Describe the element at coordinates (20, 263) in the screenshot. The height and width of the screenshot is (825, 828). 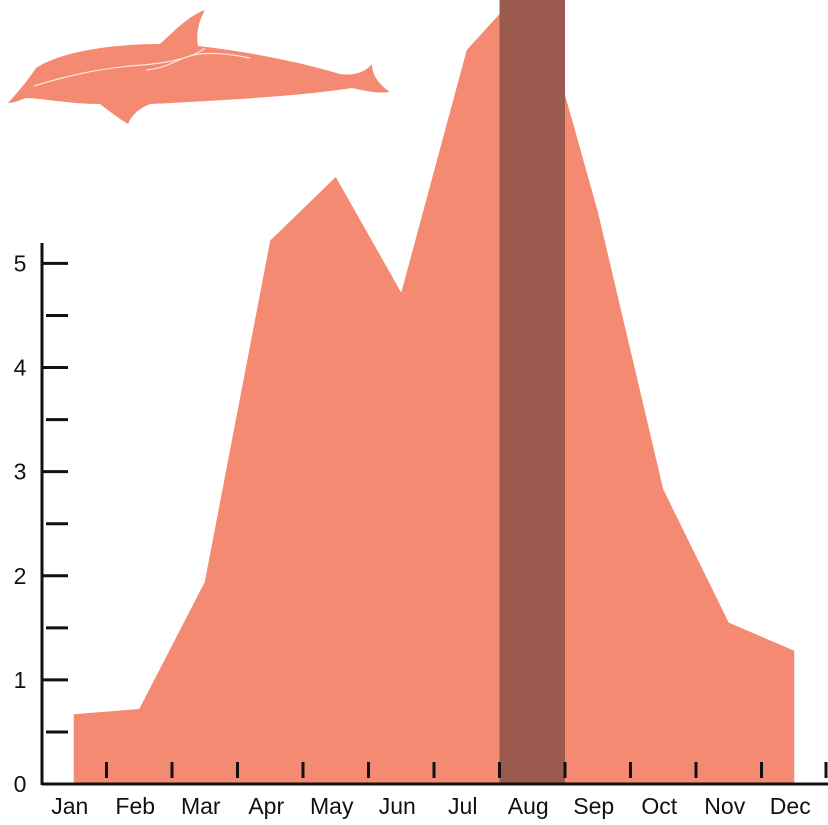
I see `y-tick-label: 5` at that location.